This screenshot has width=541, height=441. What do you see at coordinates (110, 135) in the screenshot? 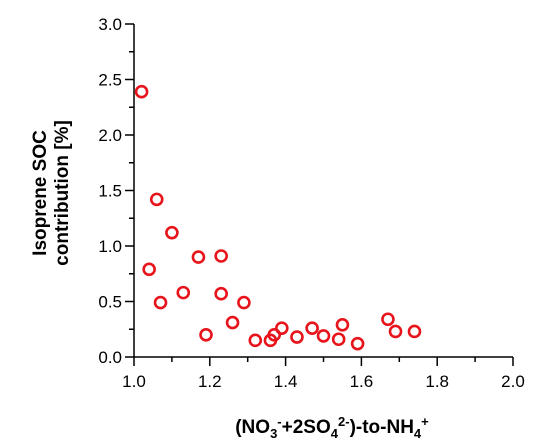
I see `y-tick-label: 2.0` at bounding box center [110, 135].